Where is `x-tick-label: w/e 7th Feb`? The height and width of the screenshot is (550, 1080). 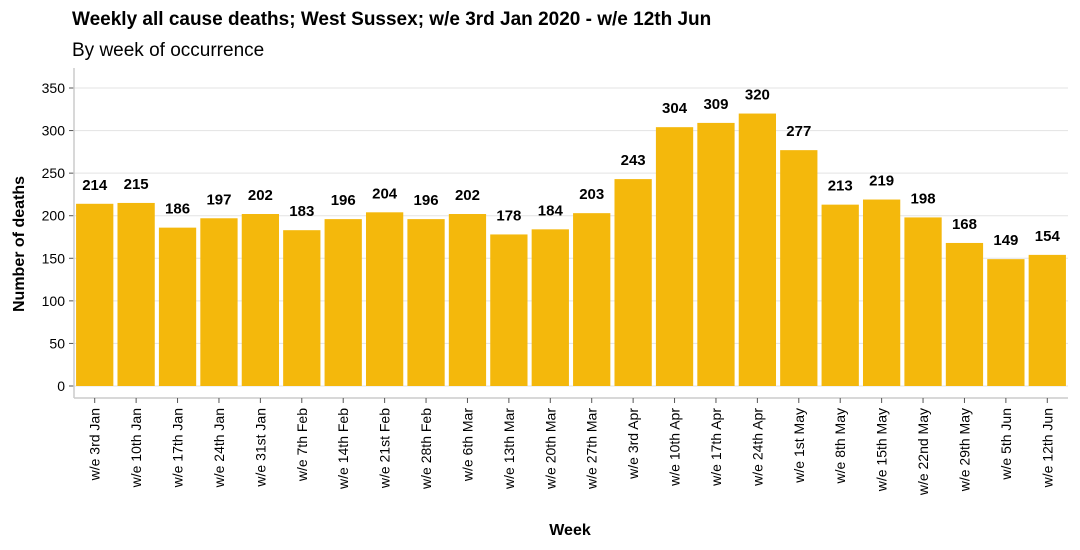 x-tick-label: w/e 7th Feb is located at coordinates (302, 445).